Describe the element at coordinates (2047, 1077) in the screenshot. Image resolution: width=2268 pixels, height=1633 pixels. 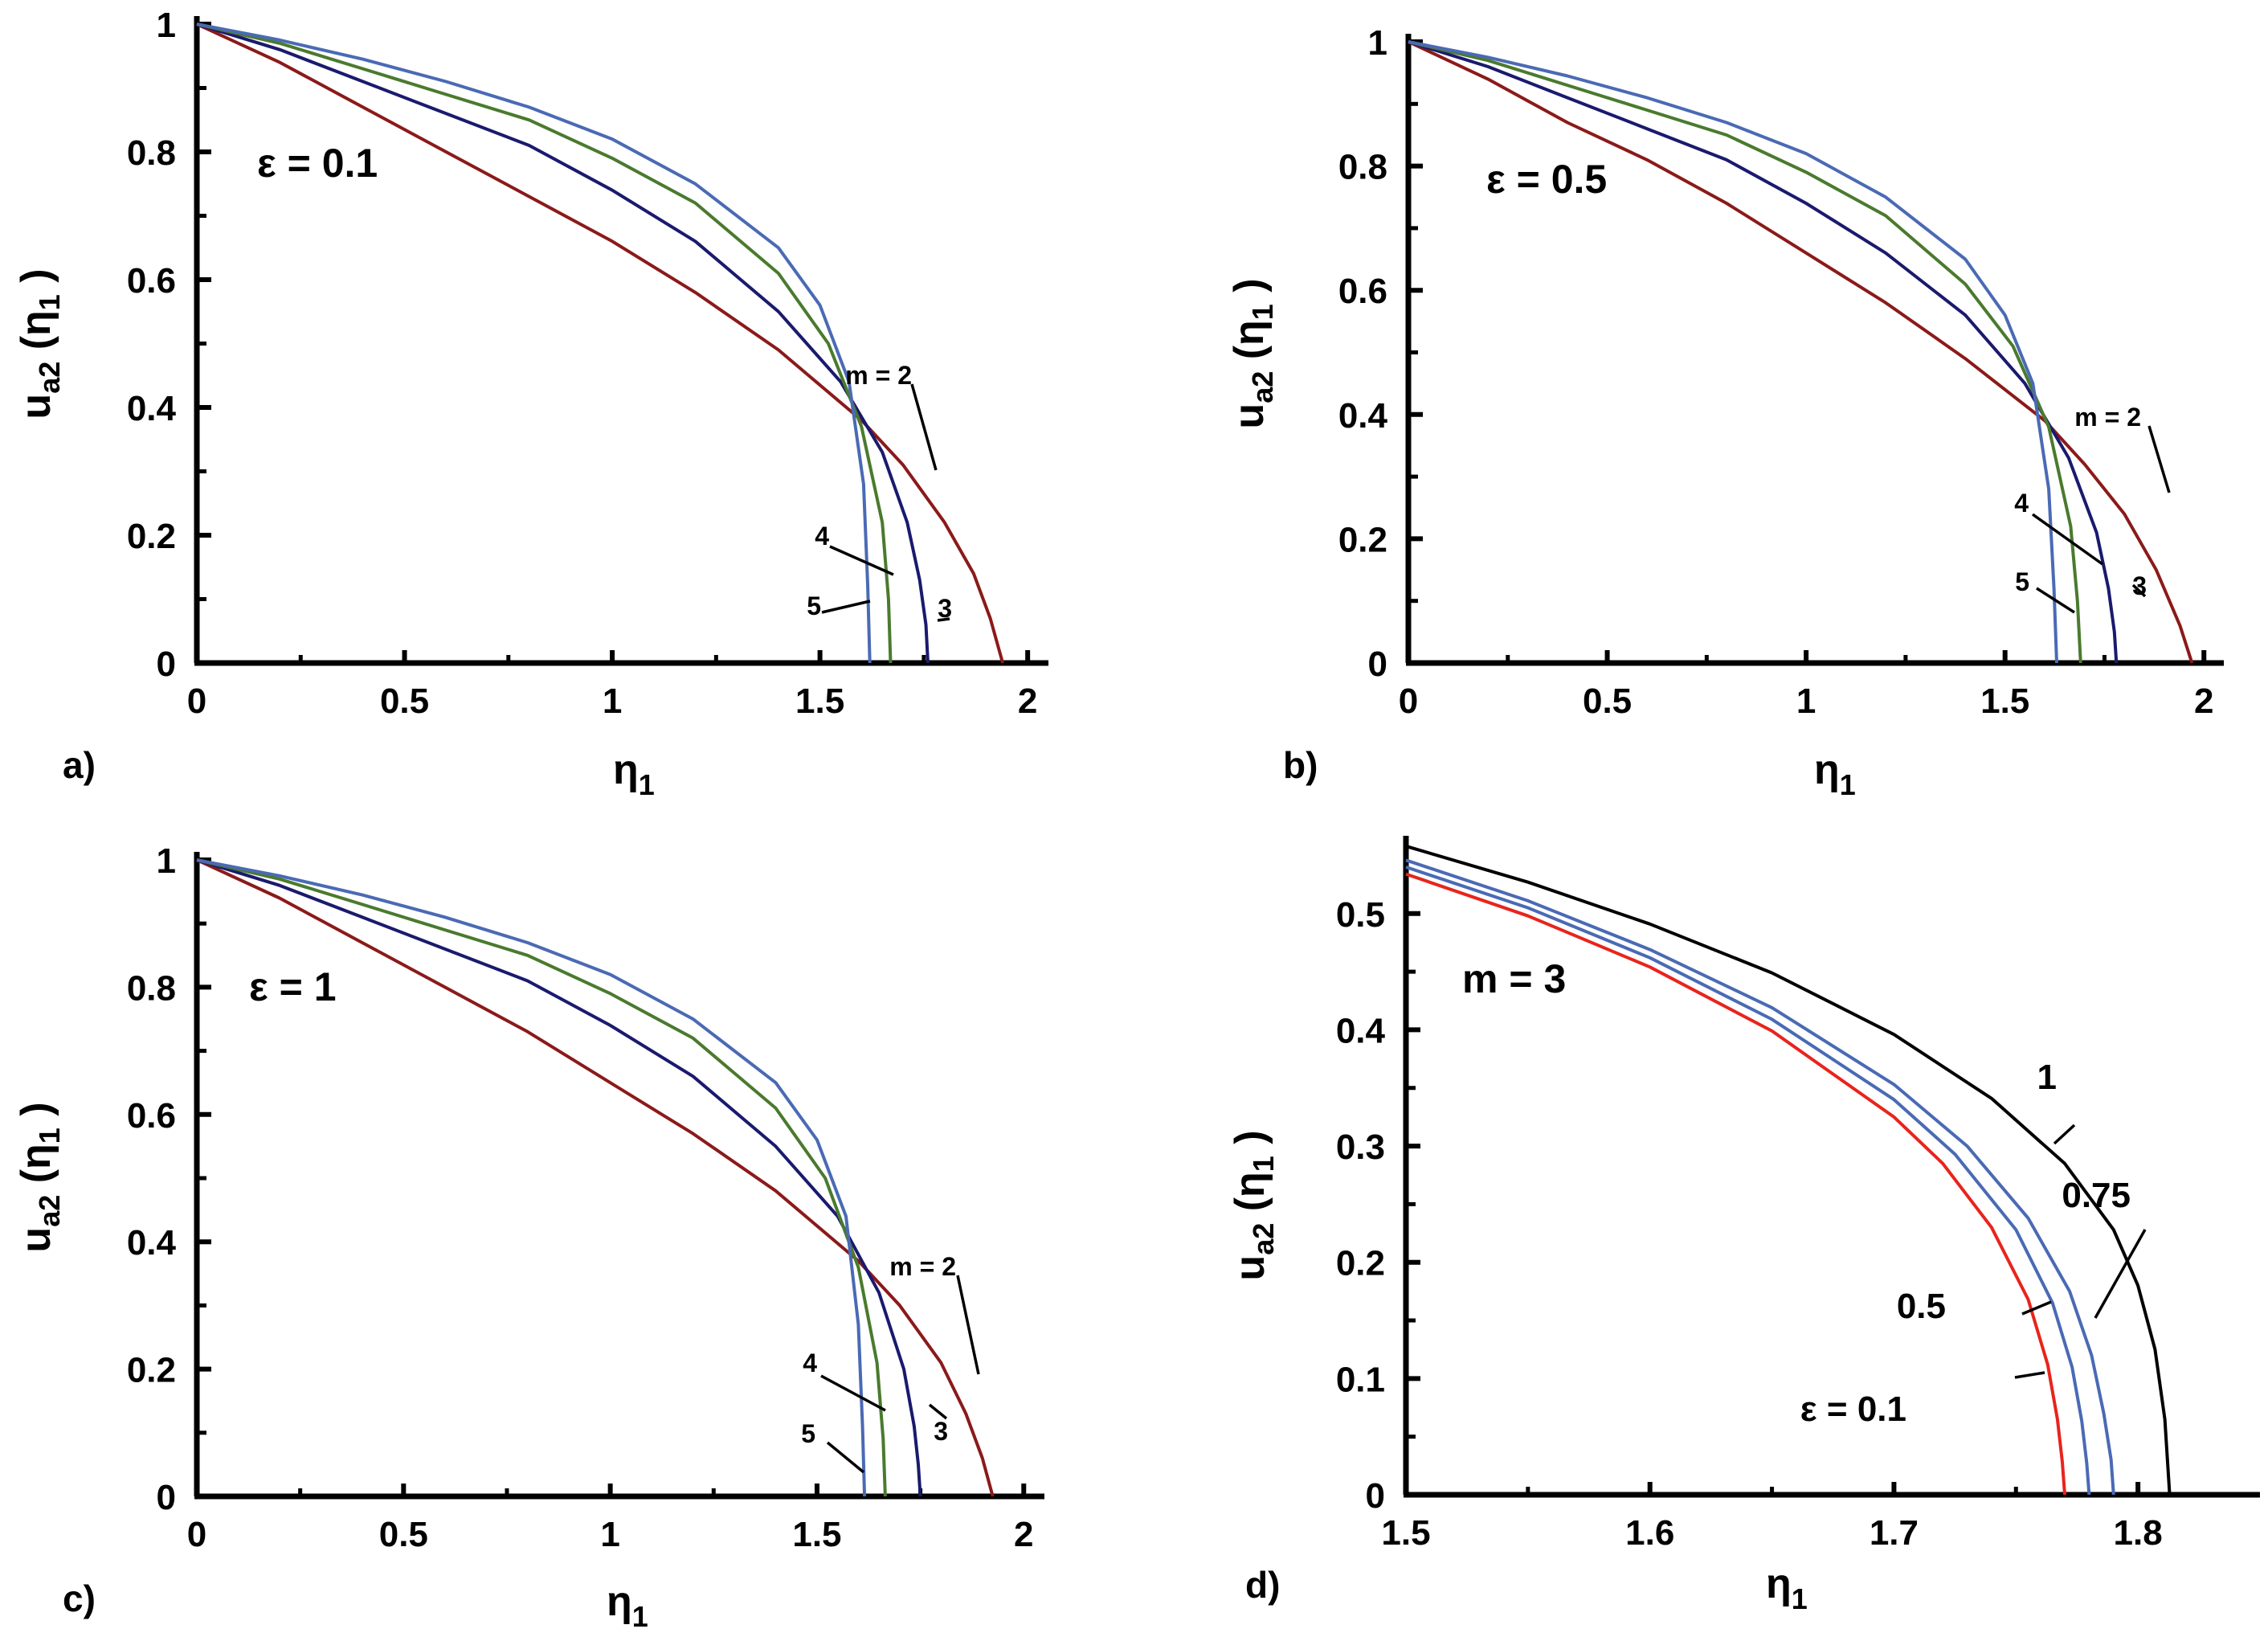
I see `curve-label: 1` at that location.